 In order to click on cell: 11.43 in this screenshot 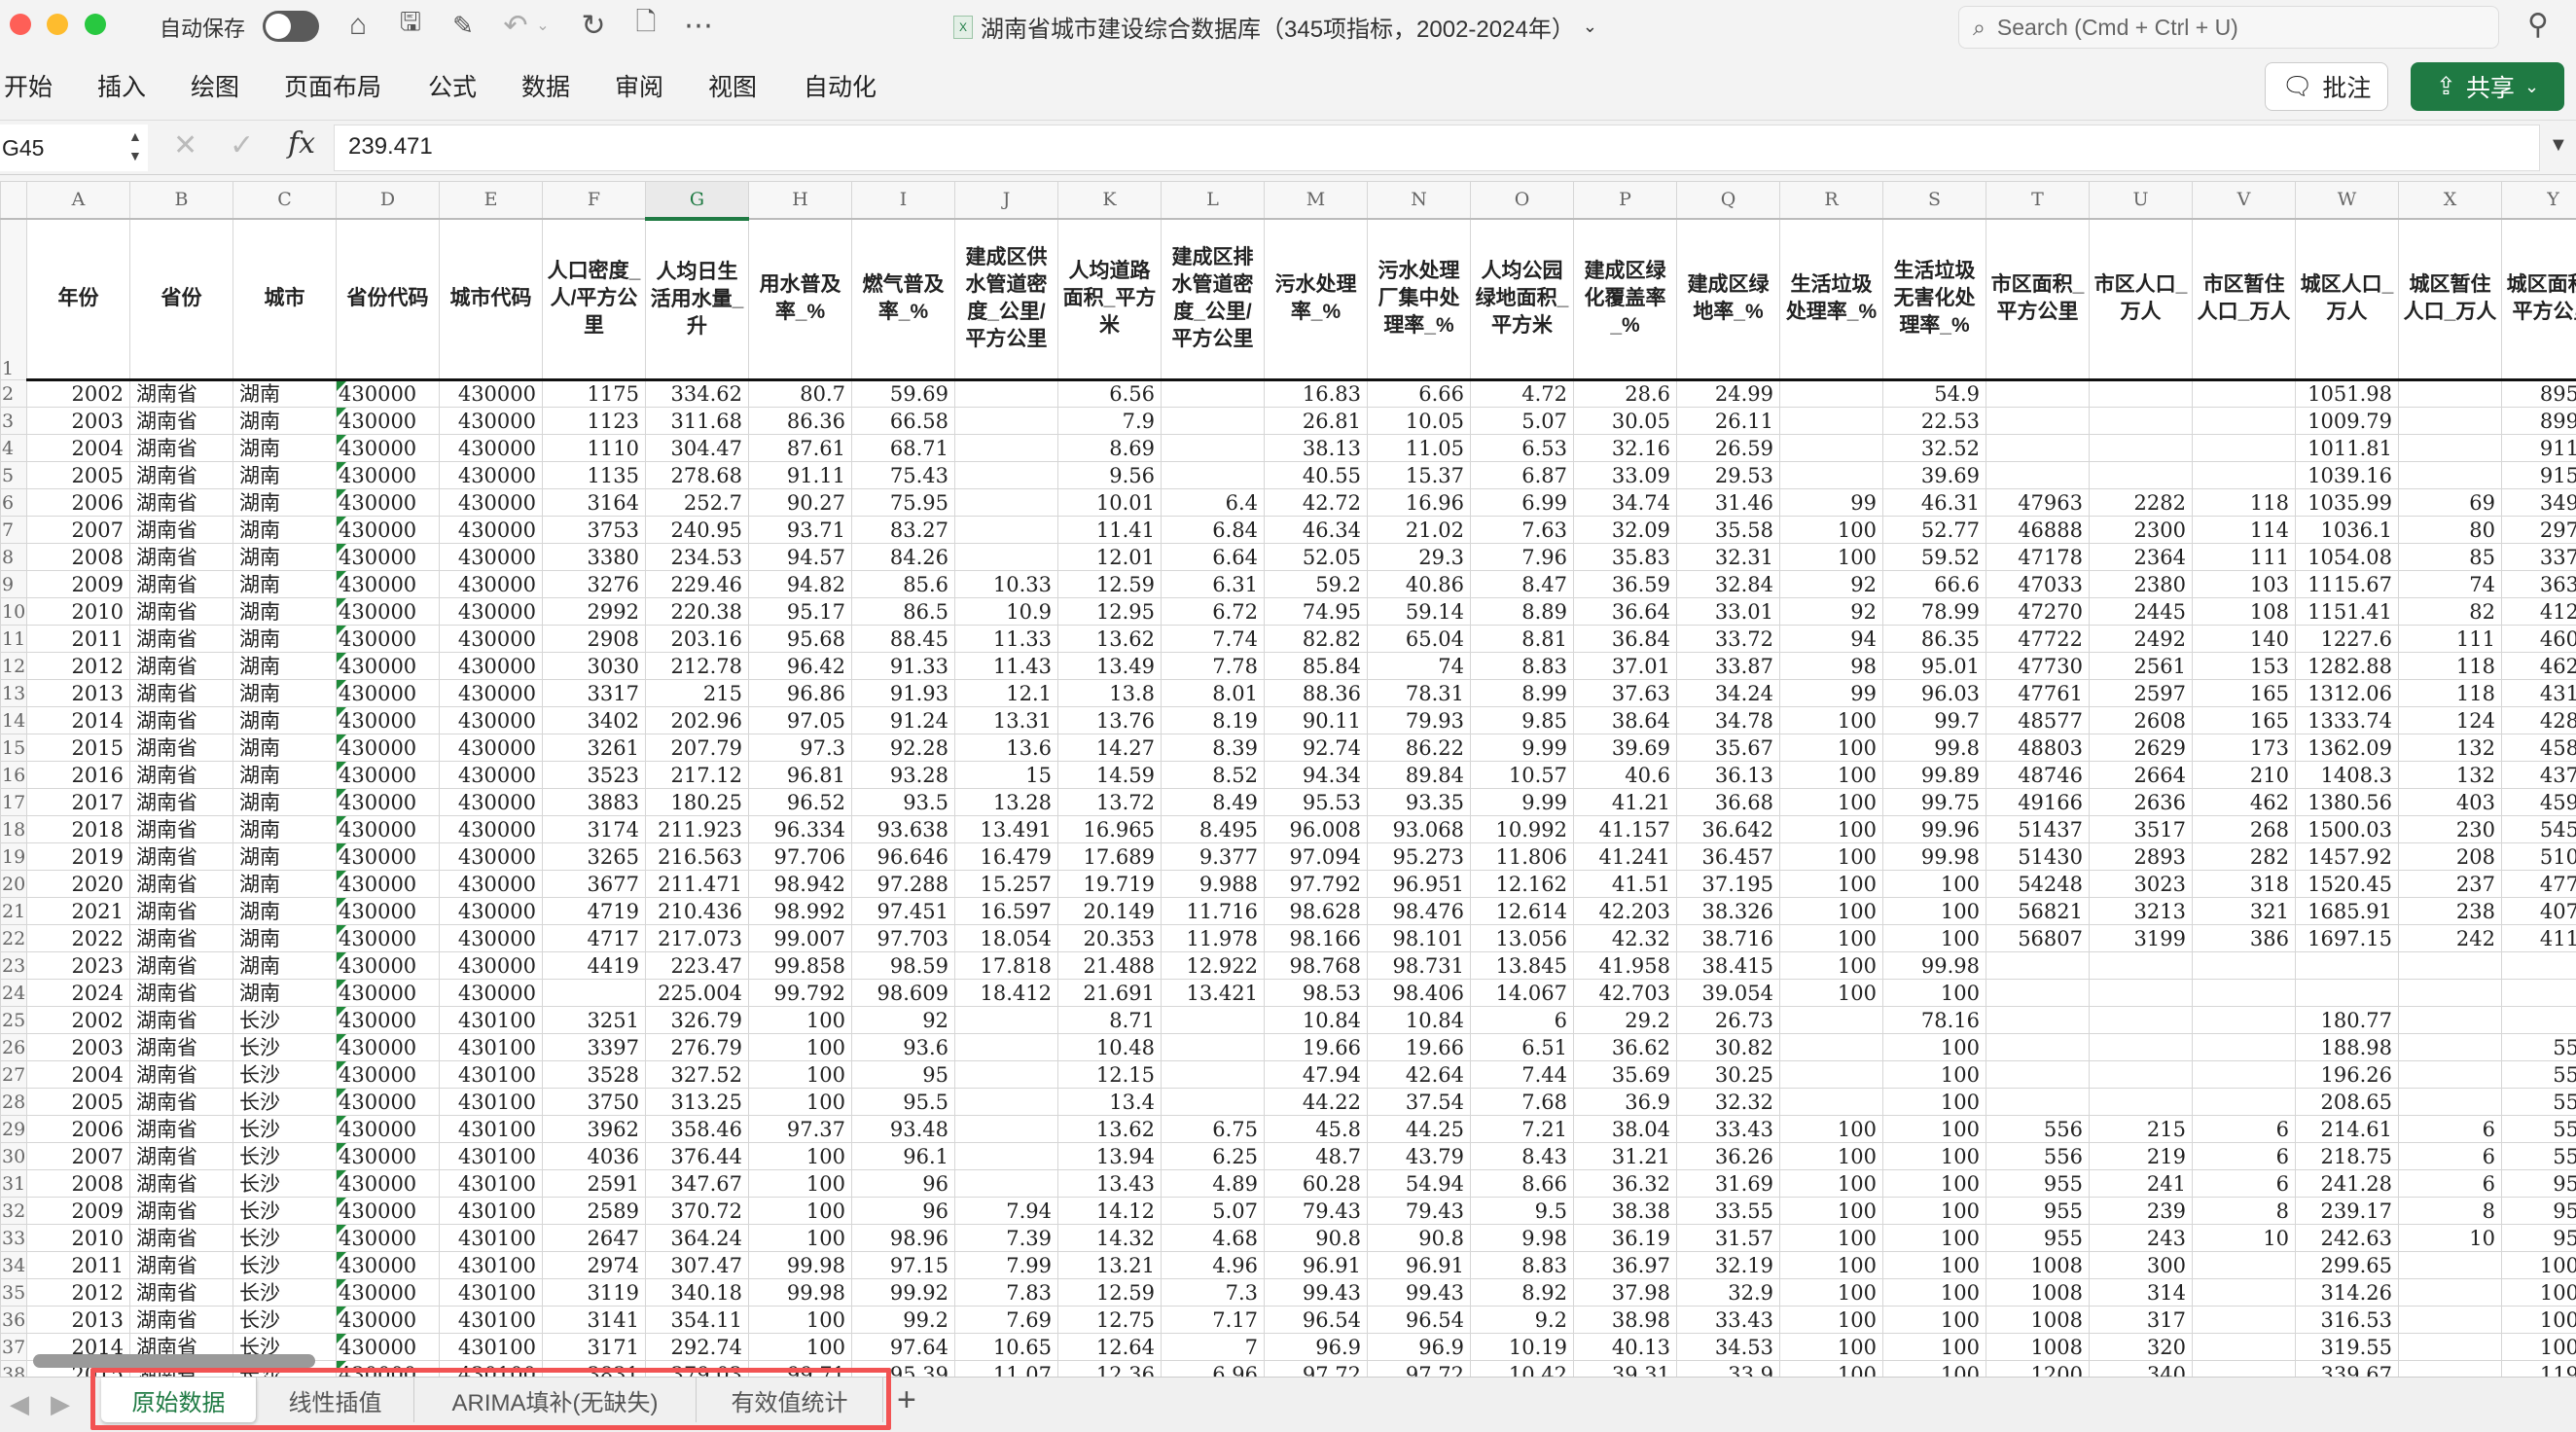, I will do `click(1006, 666)`.